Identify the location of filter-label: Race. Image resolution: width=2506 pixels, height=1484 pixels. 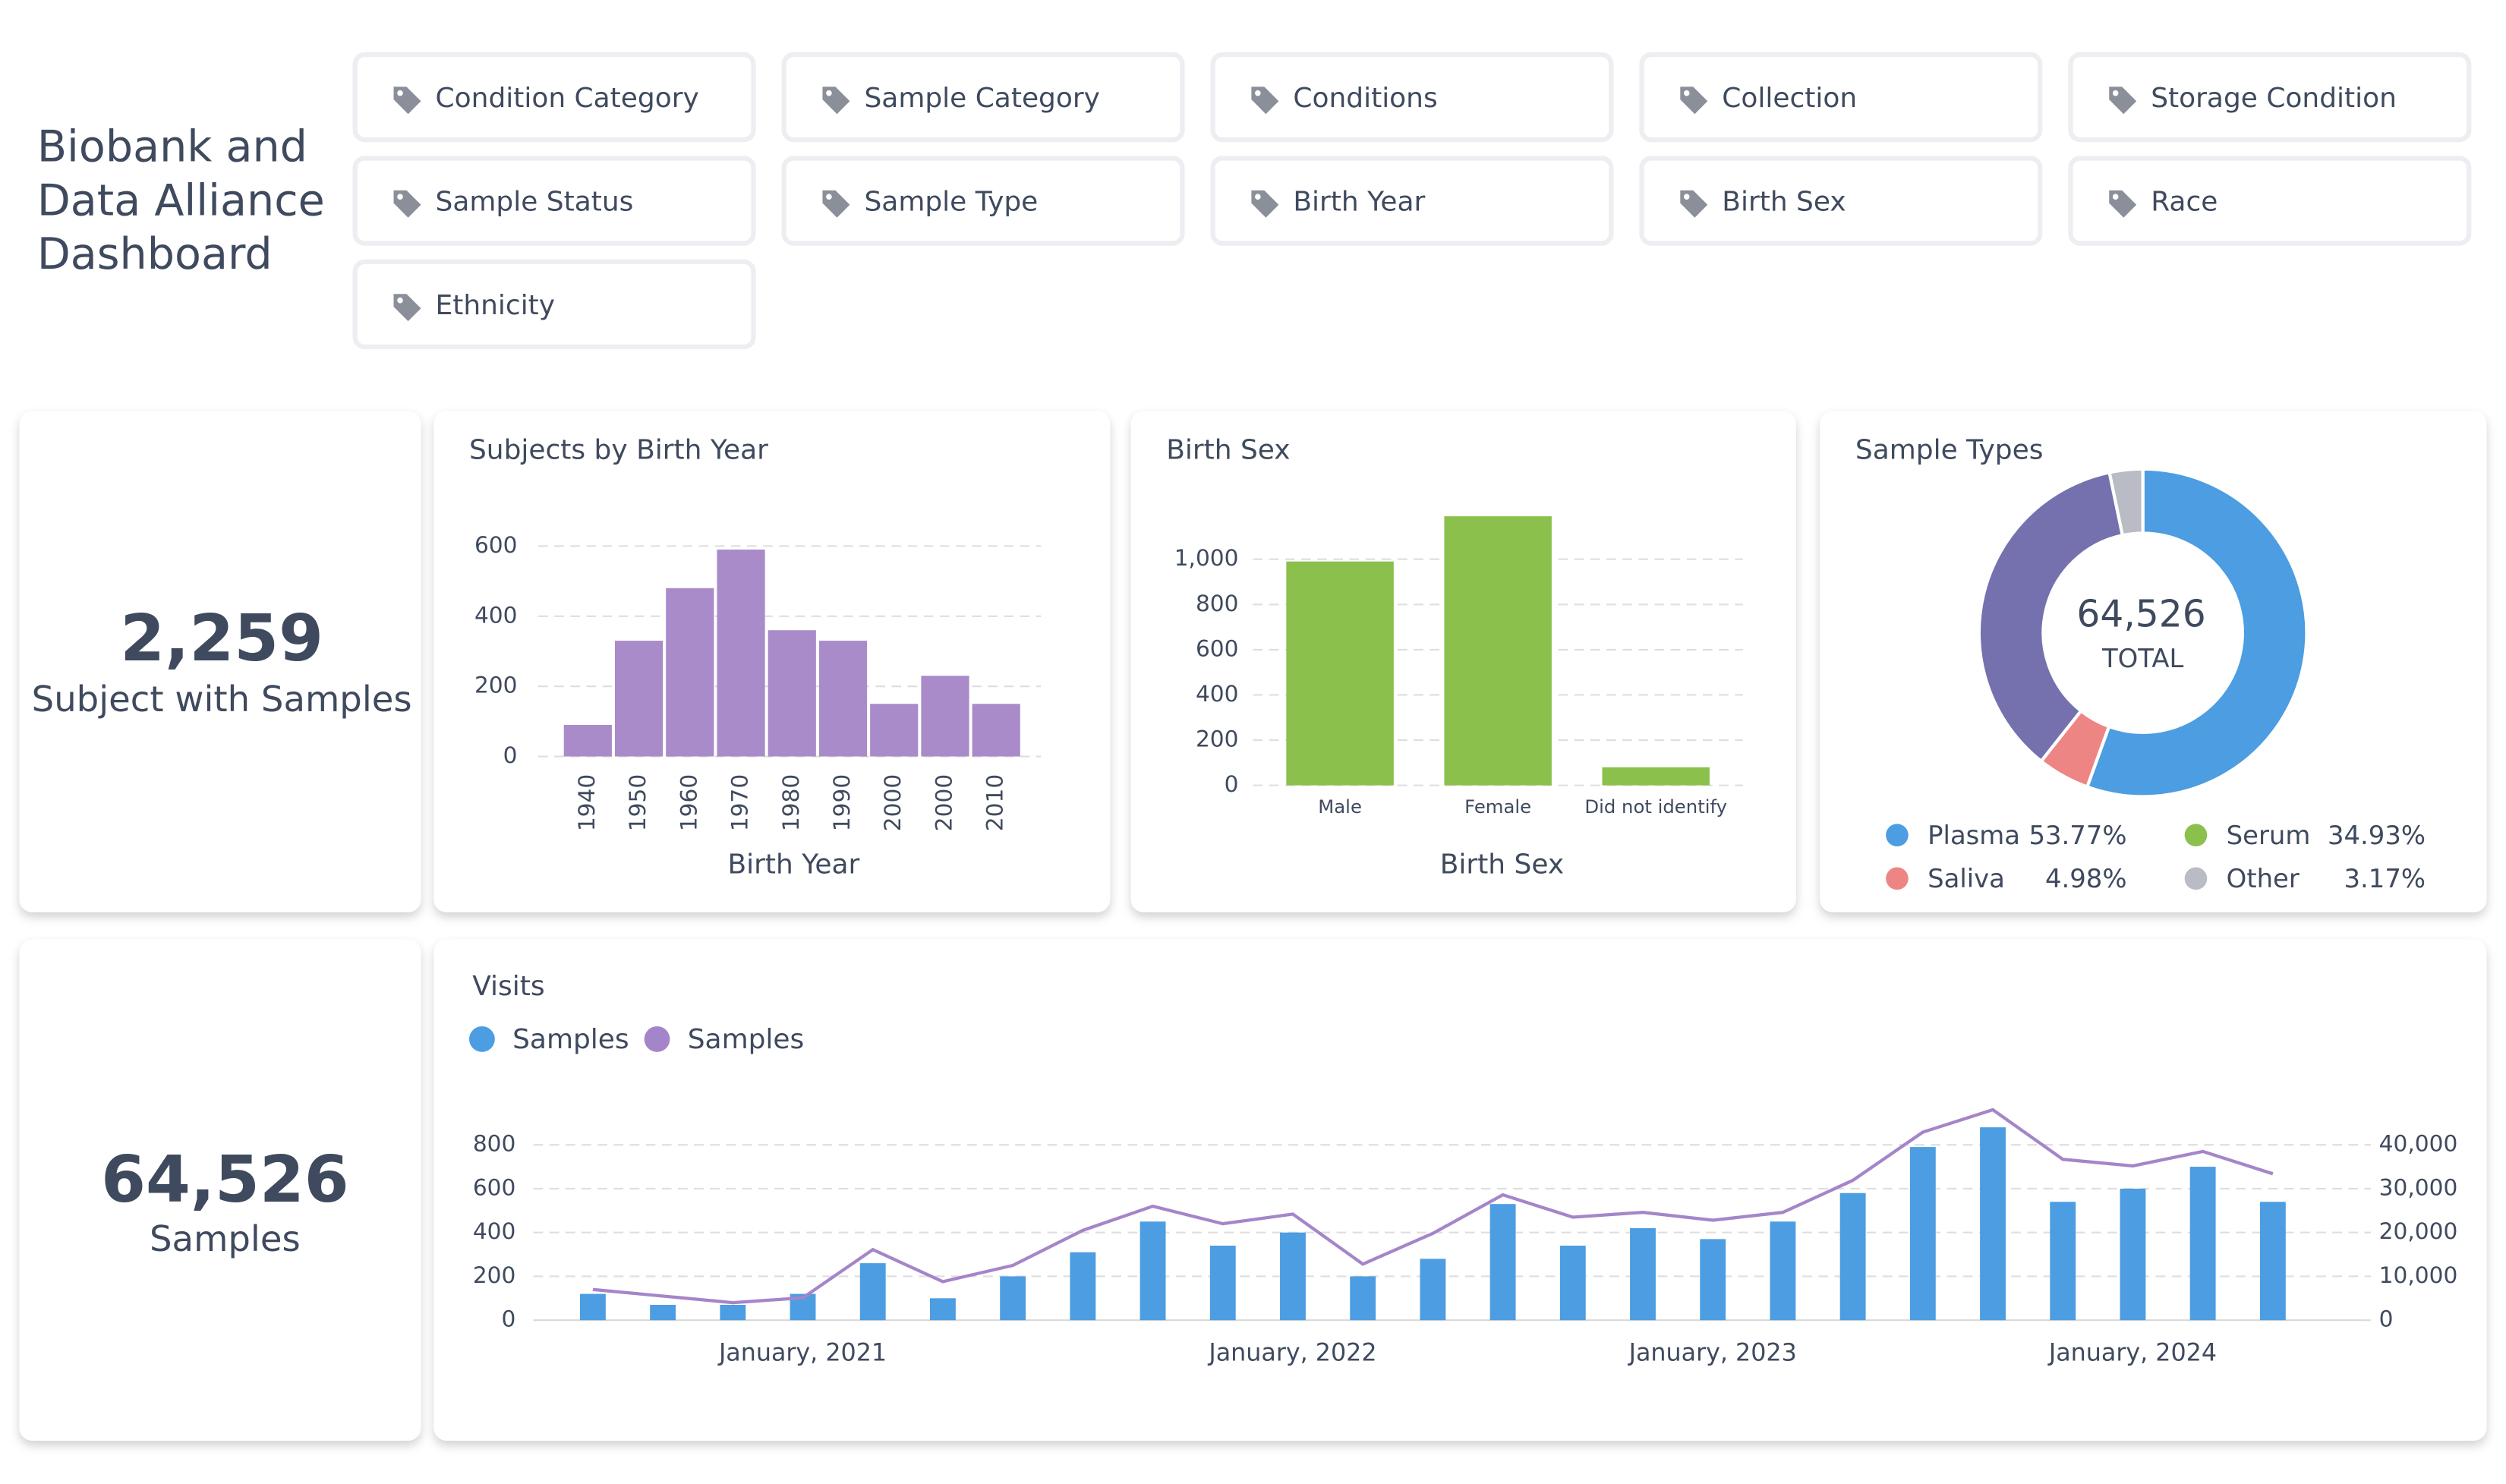
(2184, 202).